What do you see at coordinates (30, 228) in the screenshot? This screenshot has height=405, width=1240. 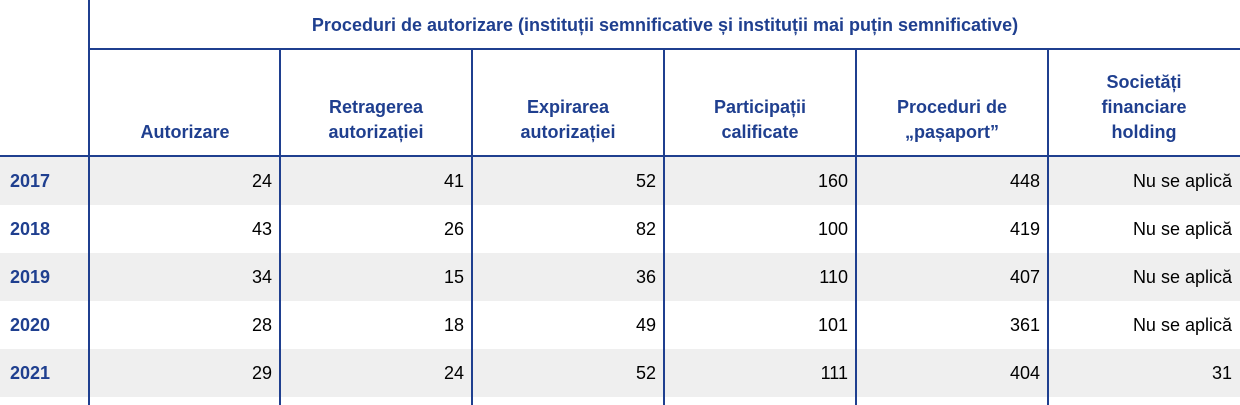 I see `row-year: 2018` at bounding box center [30, 228].